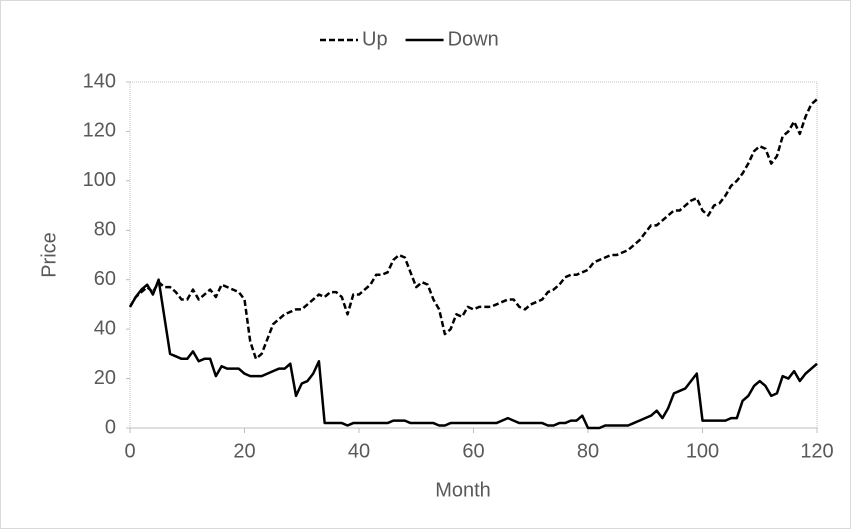 The width and height of the screenshot is (851, 529). Describe the element at coordinates (129, 451) in the screenshot. I see `x-tick-label: 0` at that location.